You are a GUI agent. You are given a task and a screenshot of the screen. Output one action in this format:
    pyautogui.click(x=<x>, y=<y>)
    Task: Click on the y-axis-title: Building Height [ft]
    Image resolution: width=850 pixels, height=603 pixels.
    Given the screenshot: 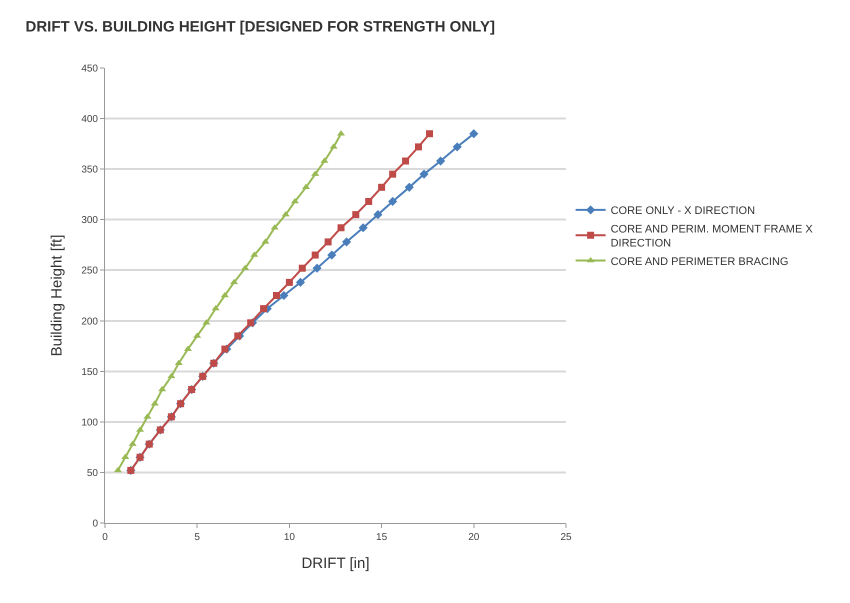 What is the action you would take?
    pyautogui.click(x=57, y=295)
    